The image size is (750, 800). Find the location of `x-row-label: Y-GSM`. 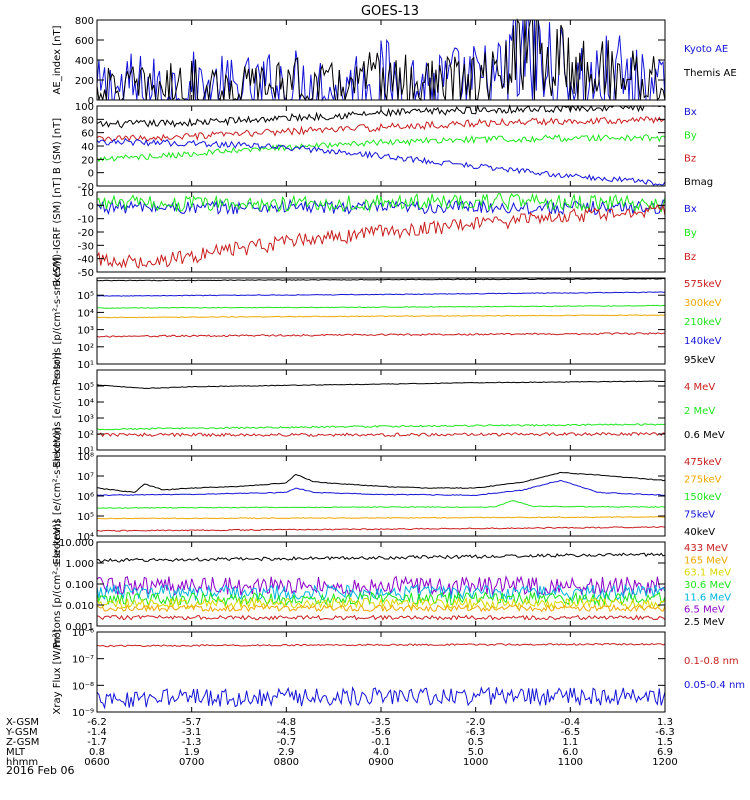

x-row-label: Y-GSM is located at coordinates (21, 732).